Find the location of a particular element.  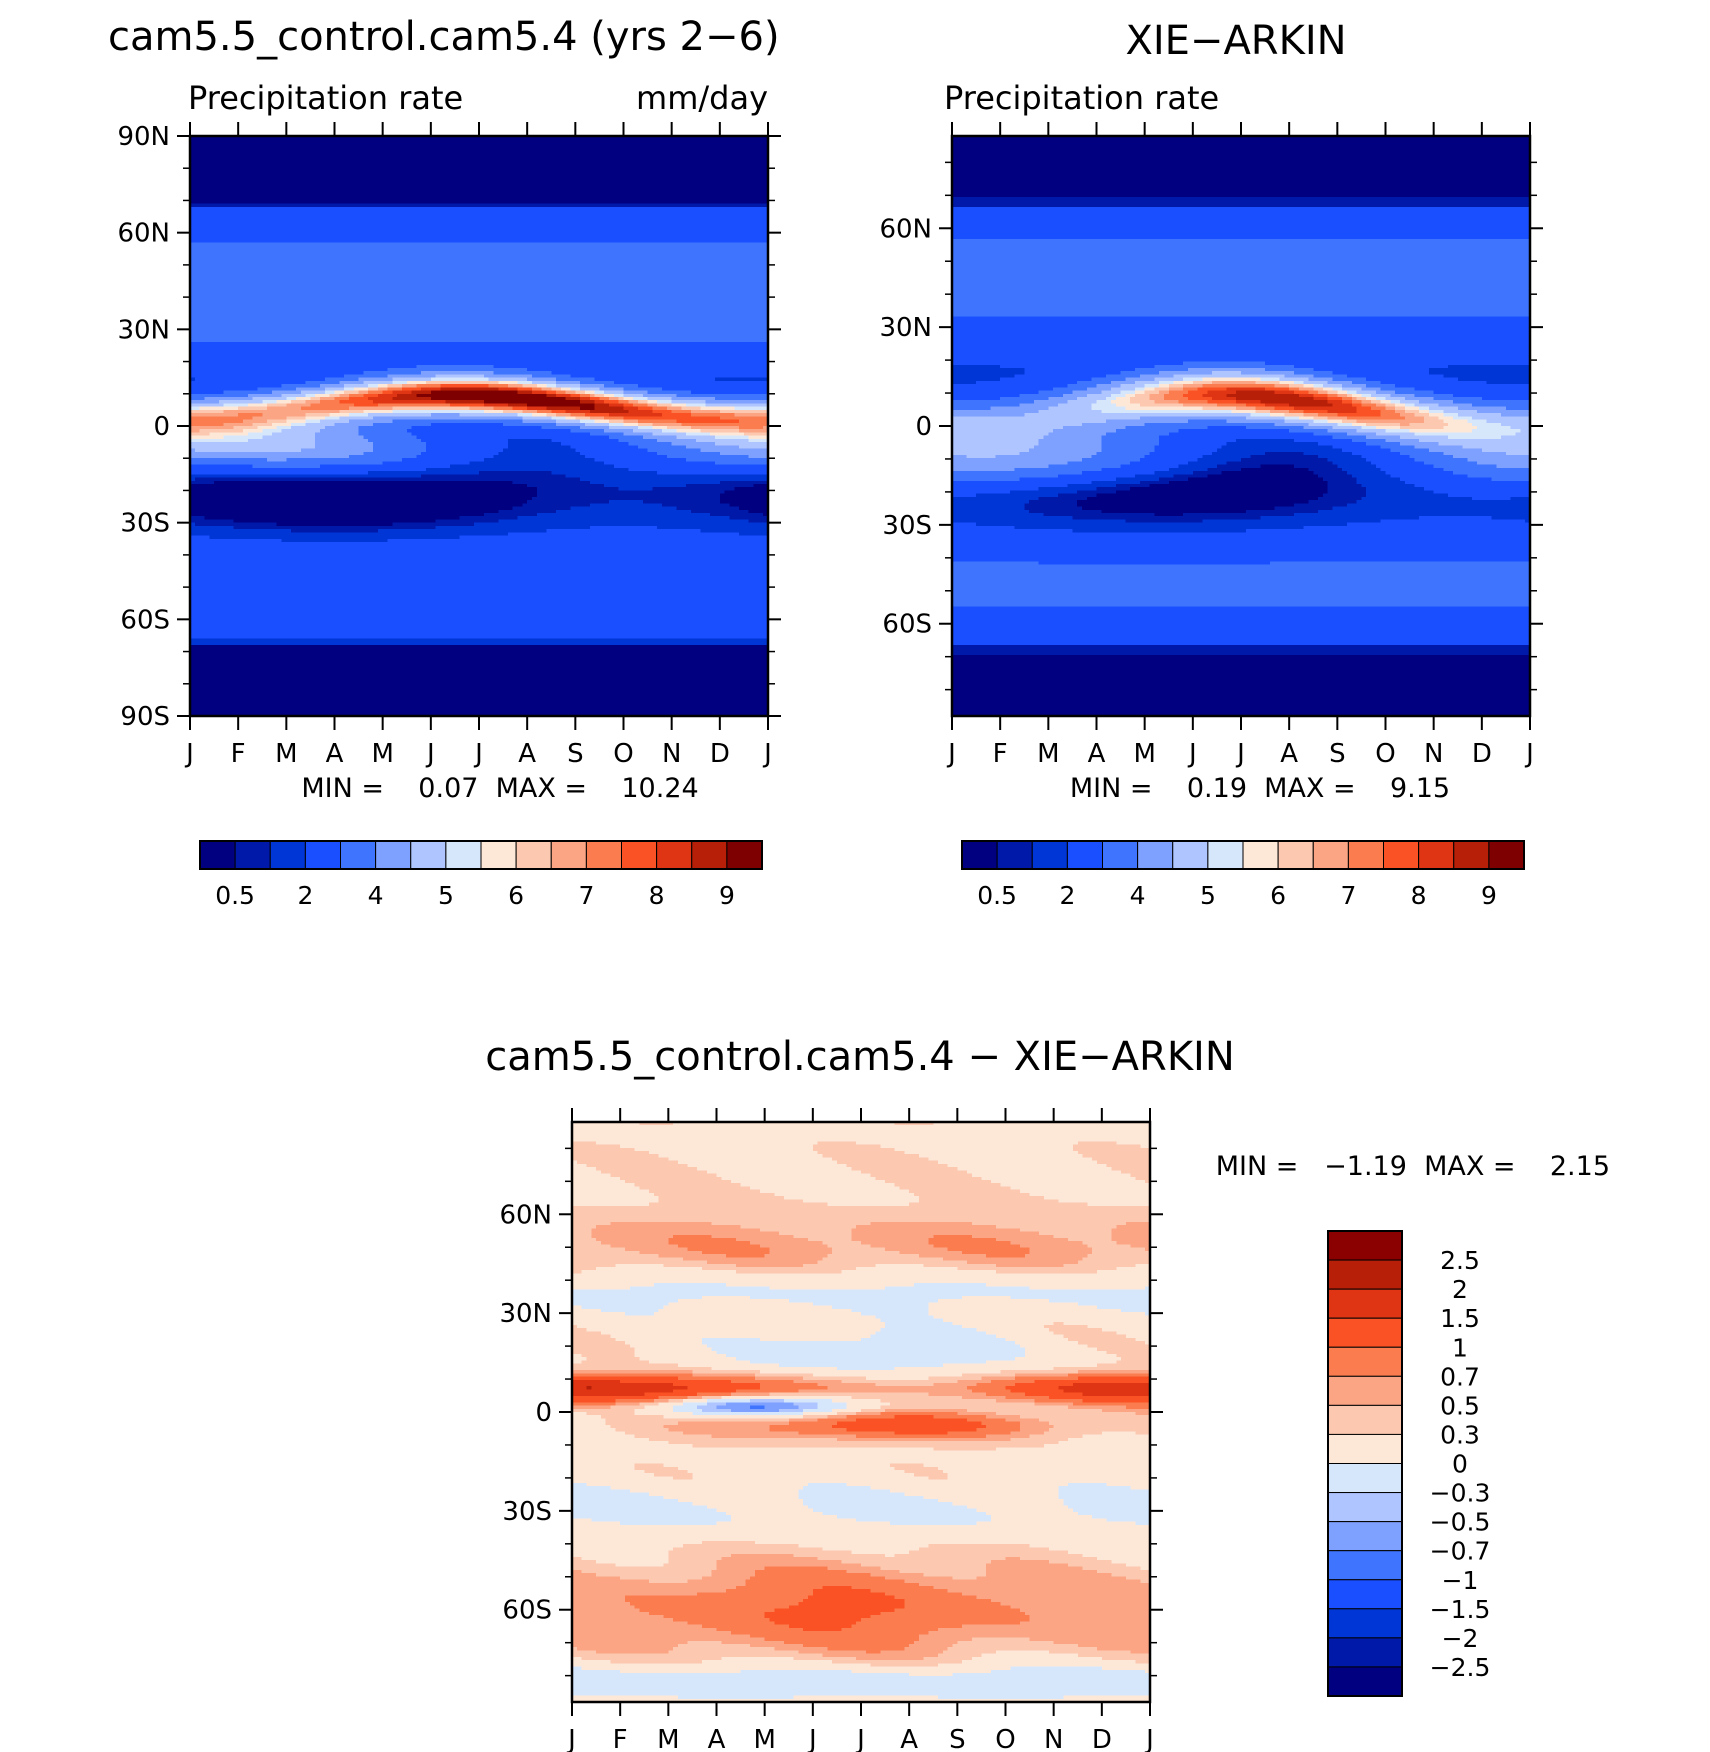

colorbar-label: −2.5 is located at coordinates (1460, 1667).